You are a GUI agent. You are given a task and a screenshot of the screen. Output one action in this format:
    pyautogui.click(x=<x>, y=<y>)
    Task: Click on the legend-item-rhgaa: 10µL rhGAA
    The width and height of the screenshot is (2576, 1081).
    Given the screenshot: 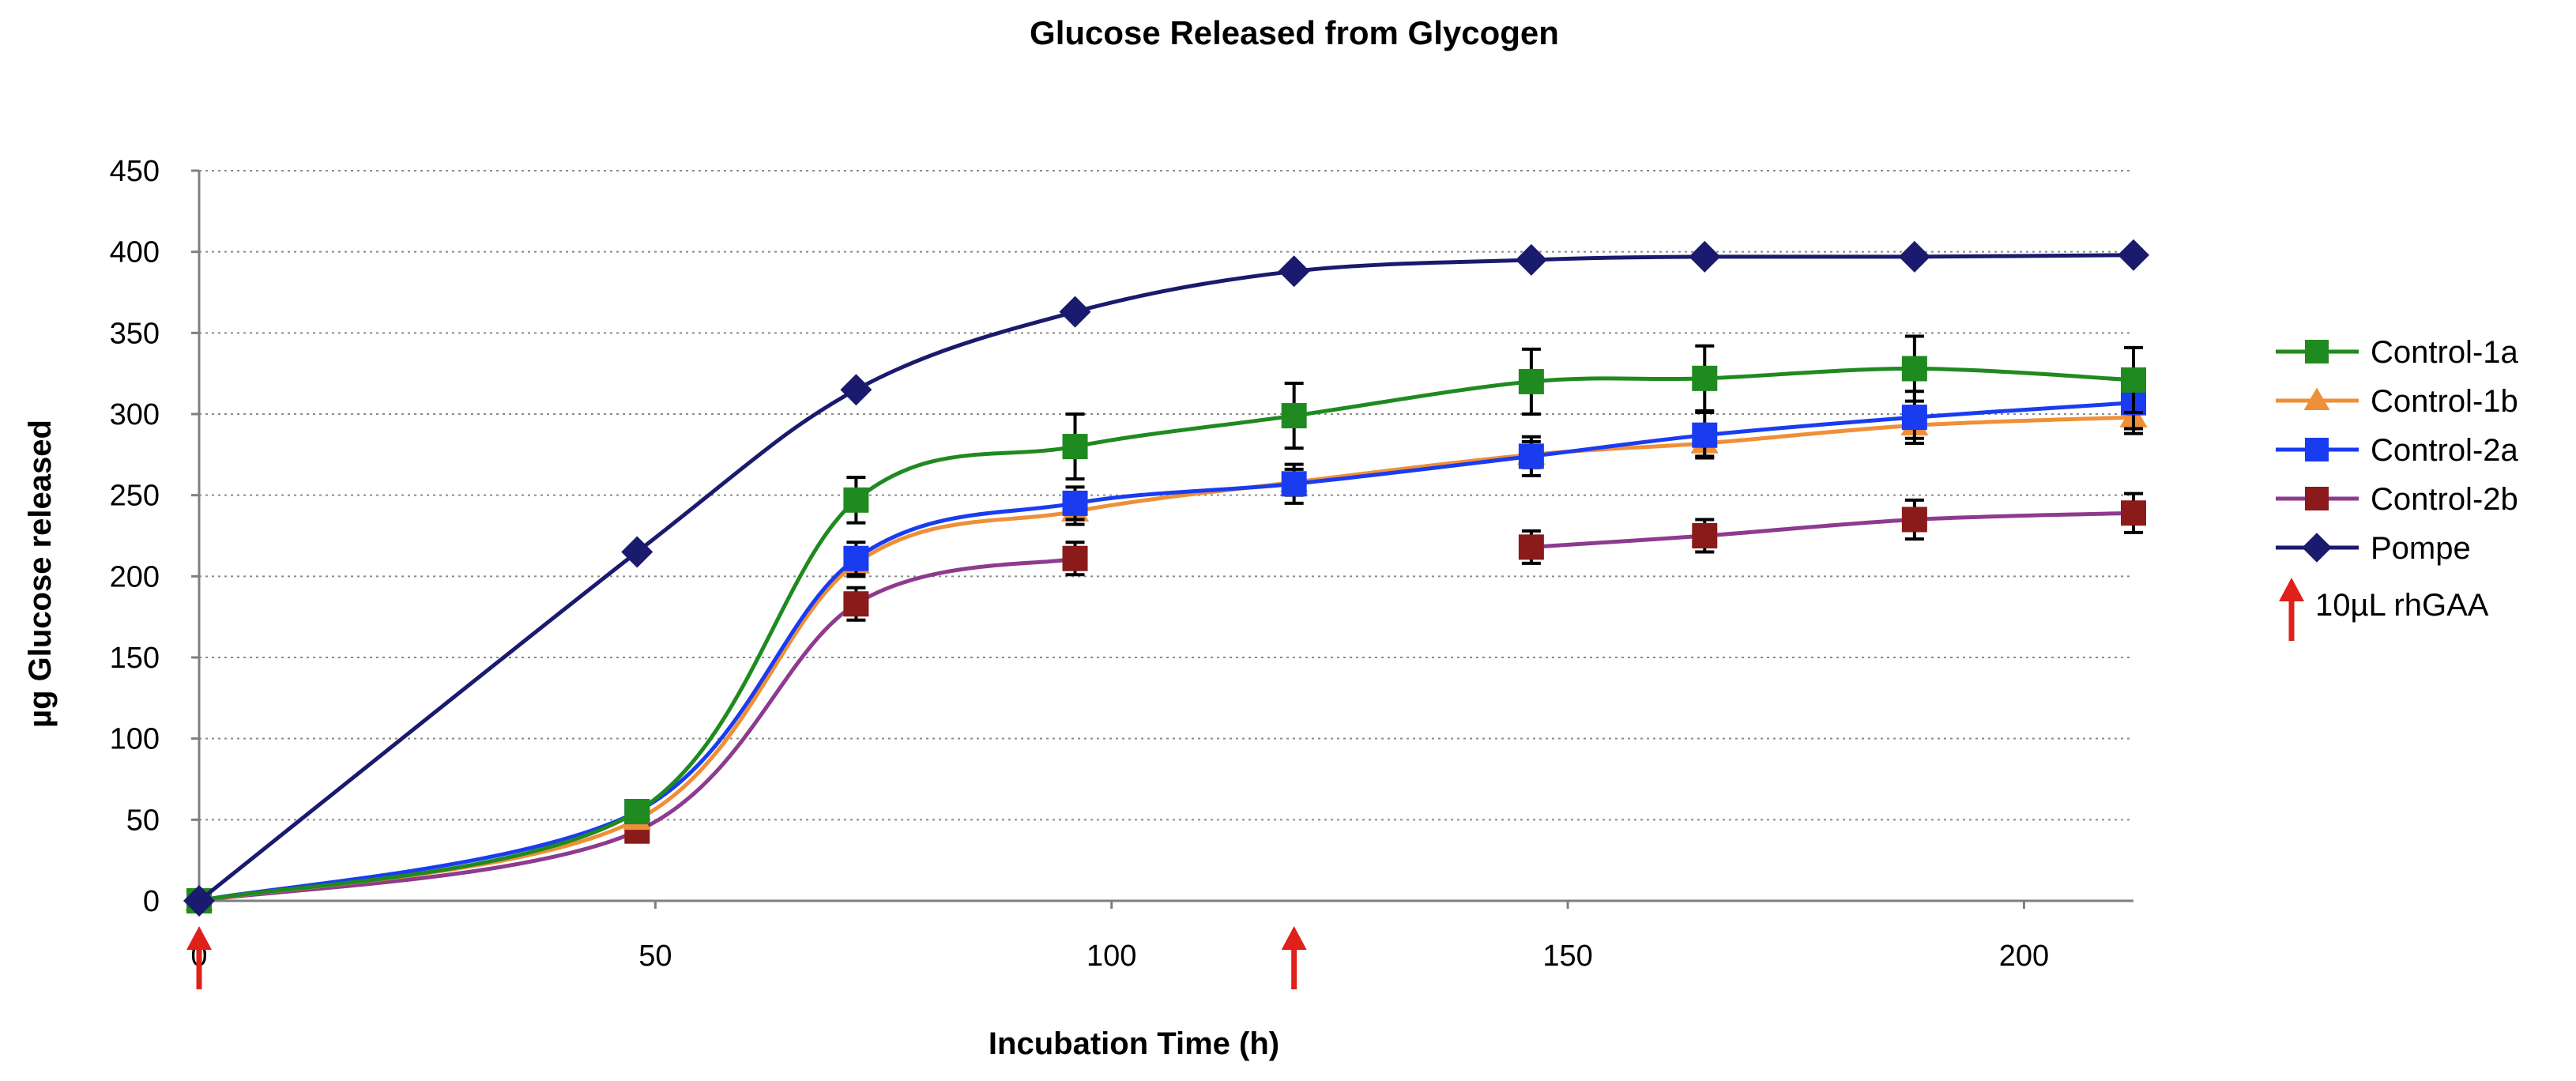 What is the action you would take?
    pyautogui.click(x=2384, y=609)
    